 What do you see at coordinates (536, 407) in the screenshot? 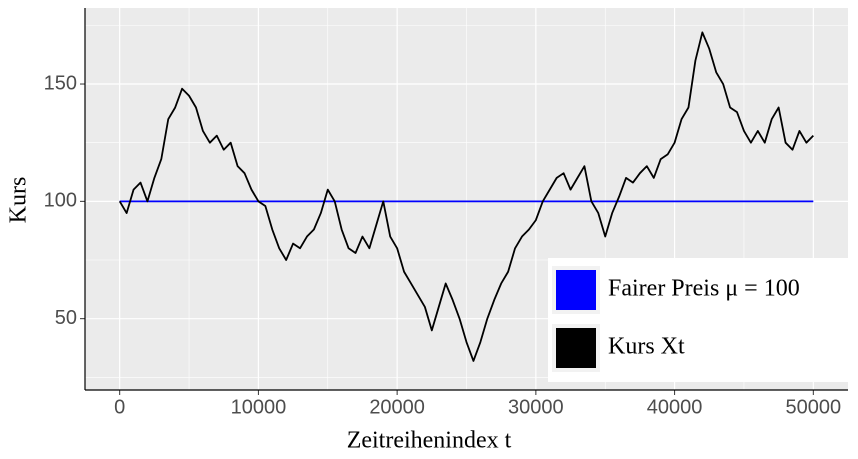
I see `x-tick-label: 30000` at bounding box center [536, 407].